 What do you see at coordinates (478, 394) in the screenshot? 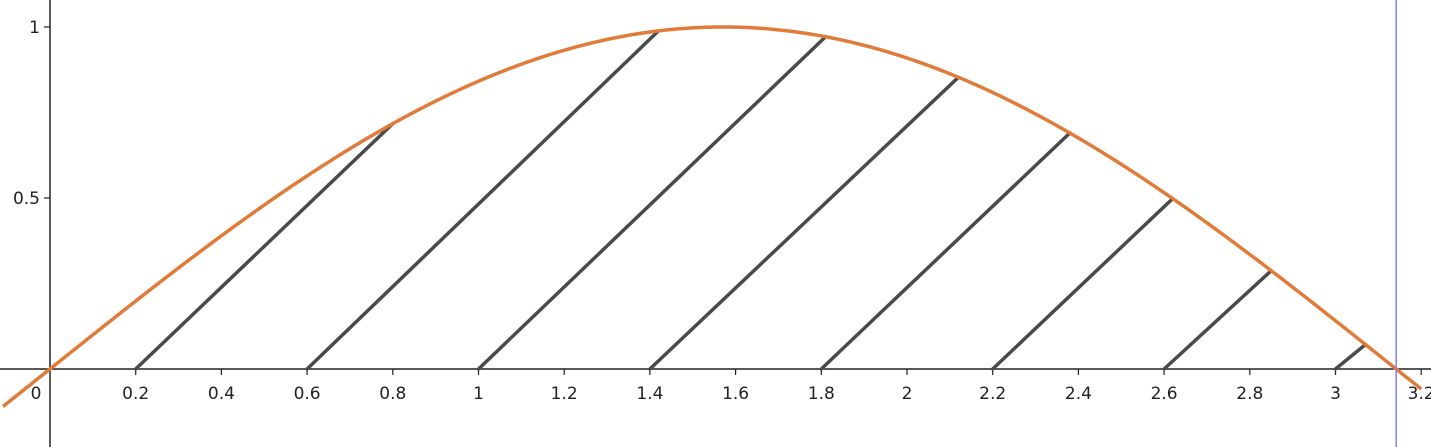
I see `x-tick-label: 1` at bounding box center [478, 394].